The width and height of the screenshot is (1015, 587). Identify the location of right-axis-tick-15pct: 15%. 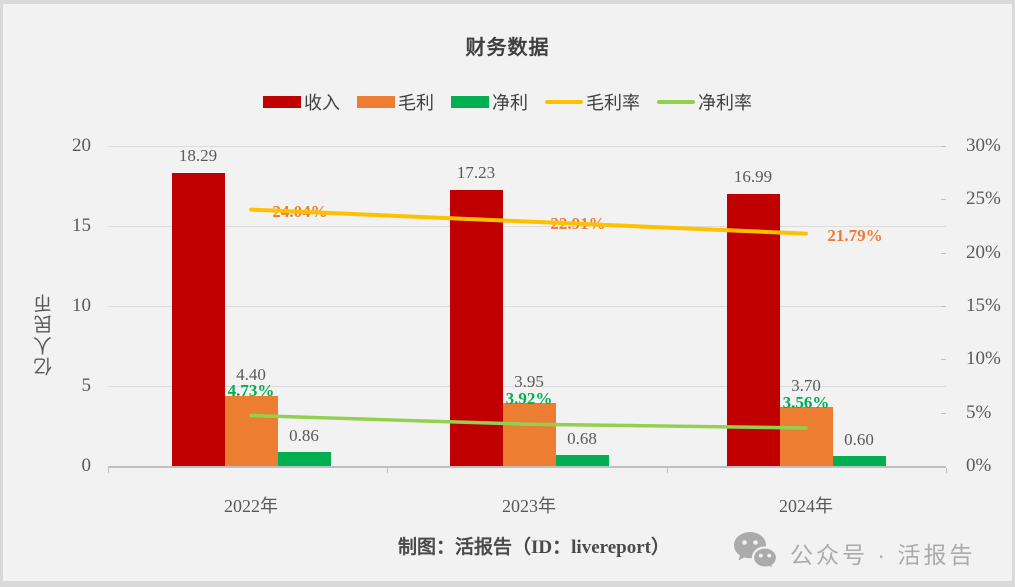
(983, 305).